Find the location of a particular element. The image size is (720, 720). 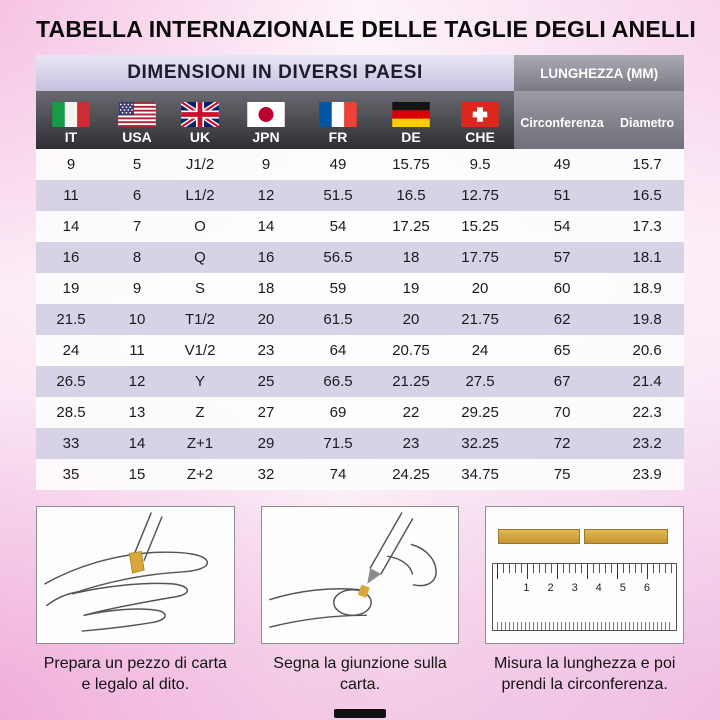

size-cell: 5 is located at coordinates (137, 164).